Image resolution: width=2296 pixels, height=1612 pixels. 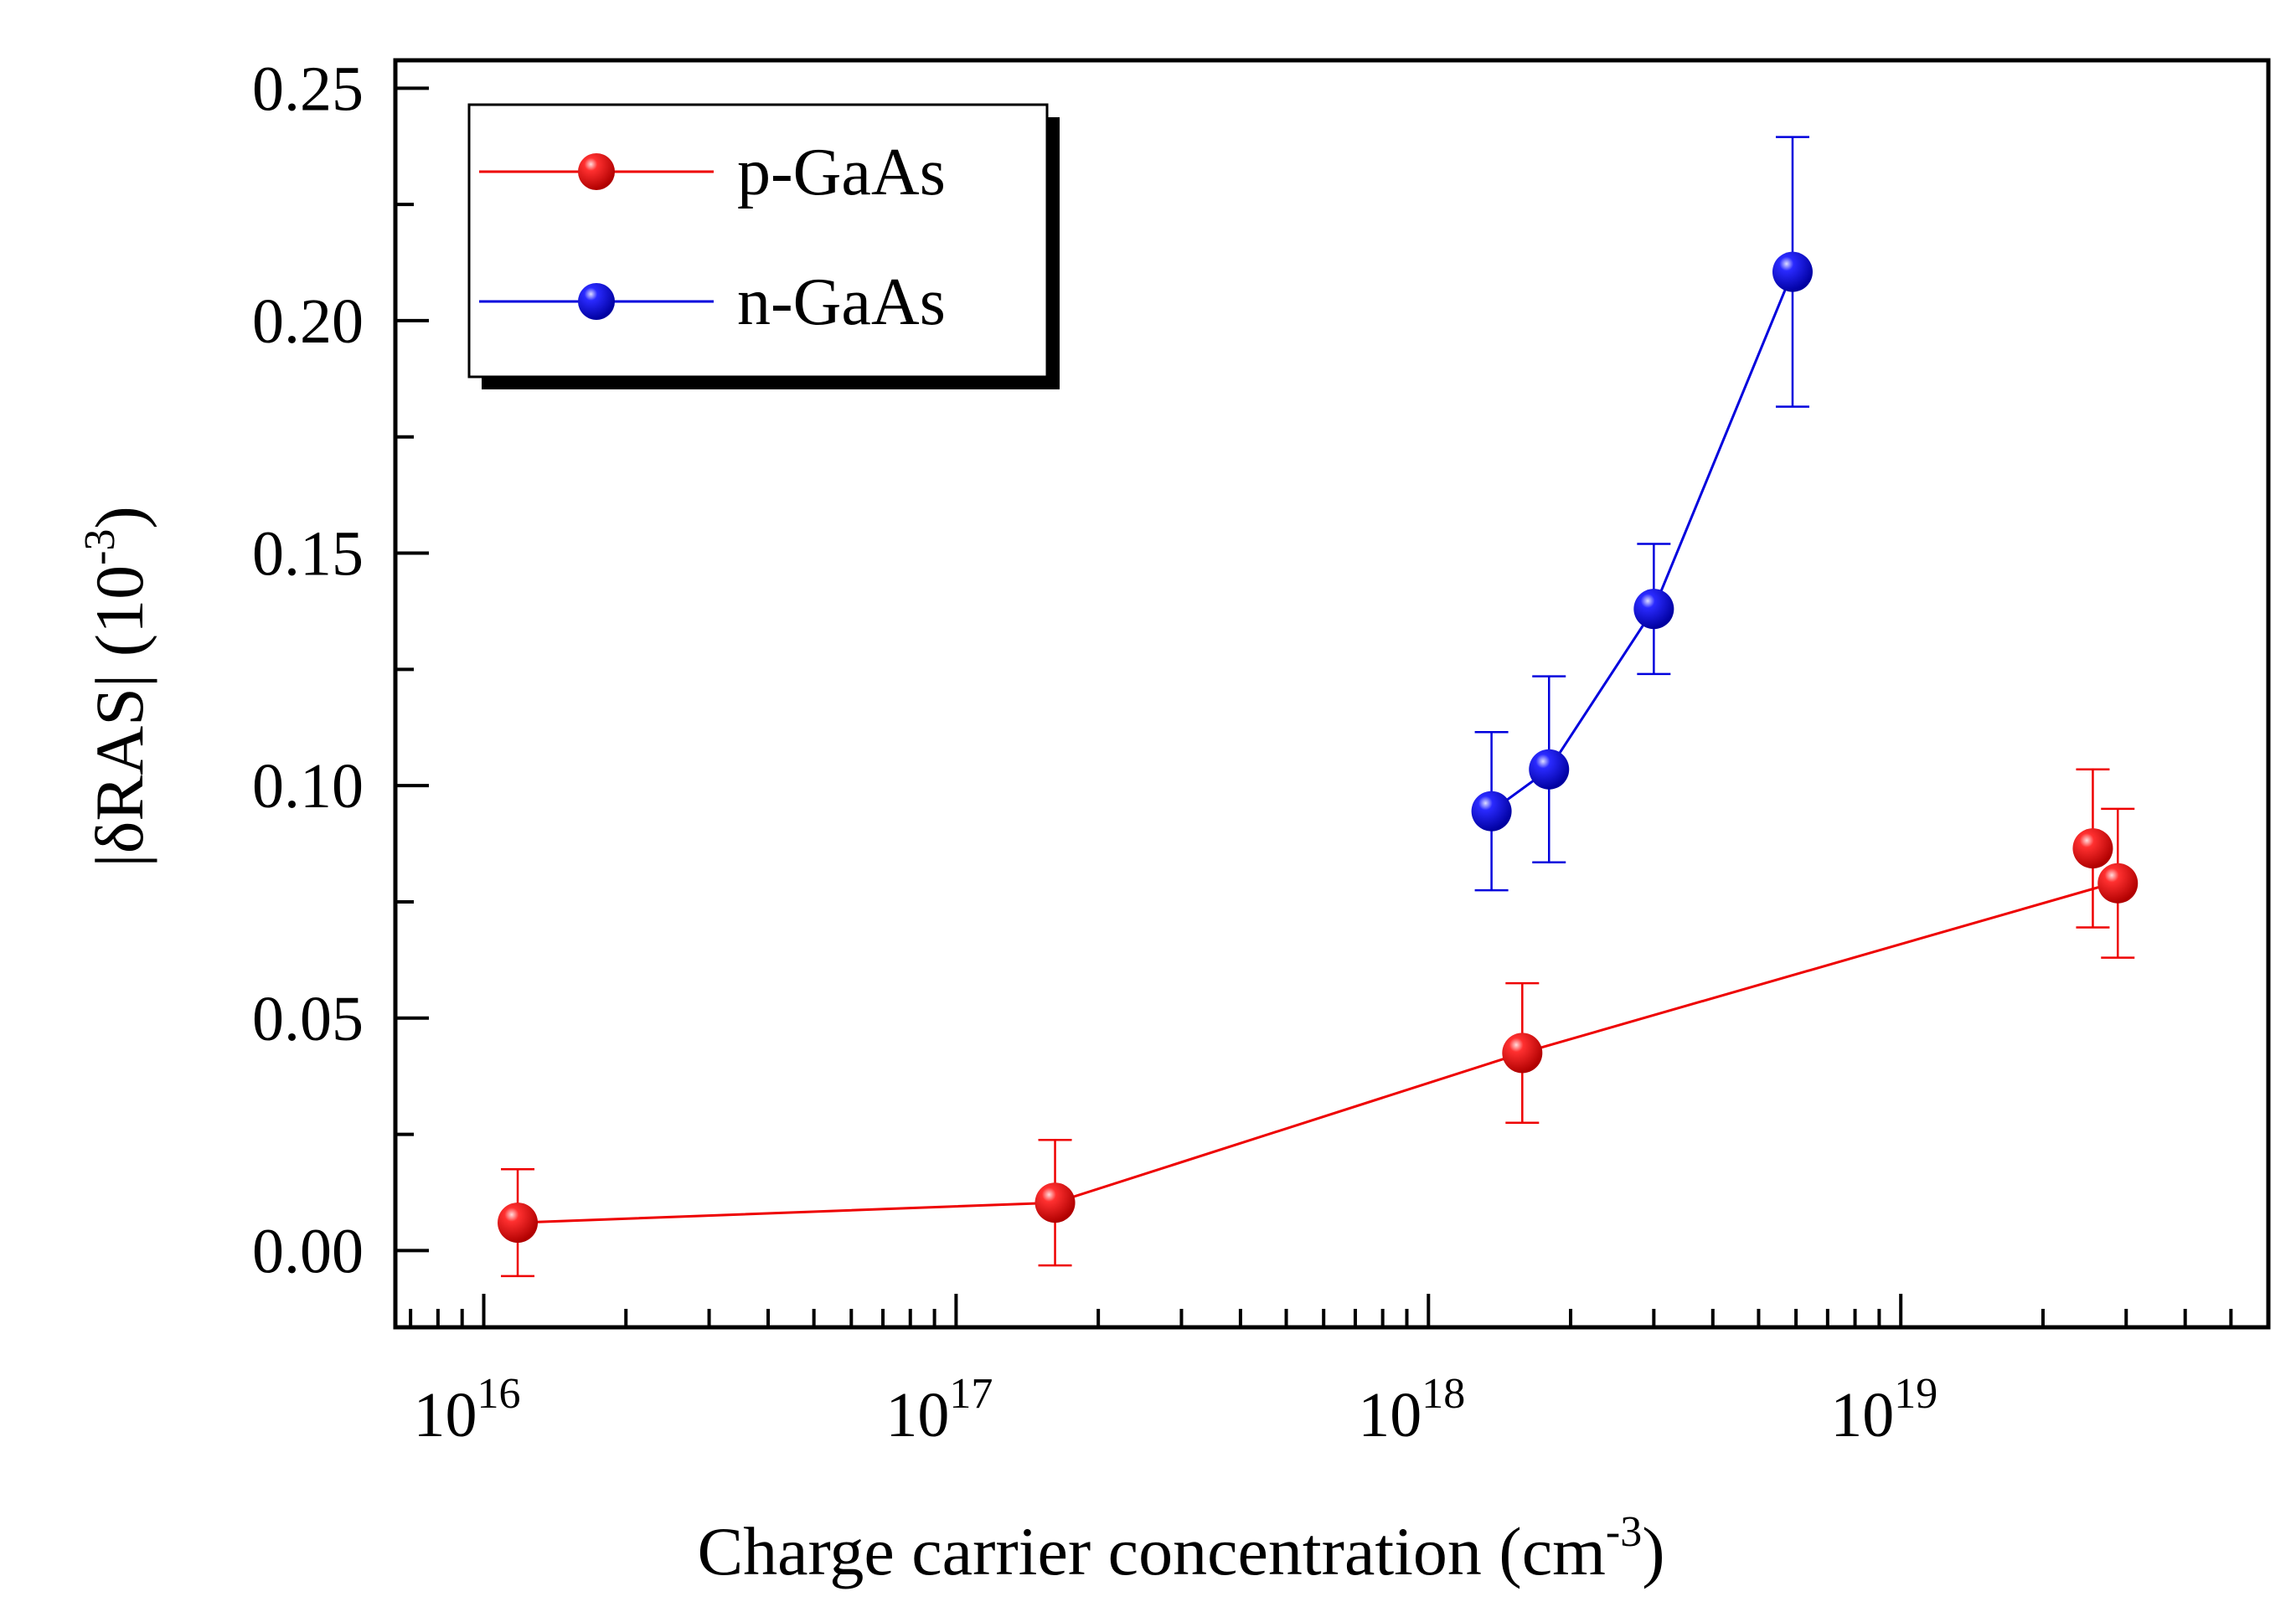 What do you see at coordinates (308, 1019) in the screenshot?
I see `y-tick-label: 0.05` at bounding box center [308, 1019].